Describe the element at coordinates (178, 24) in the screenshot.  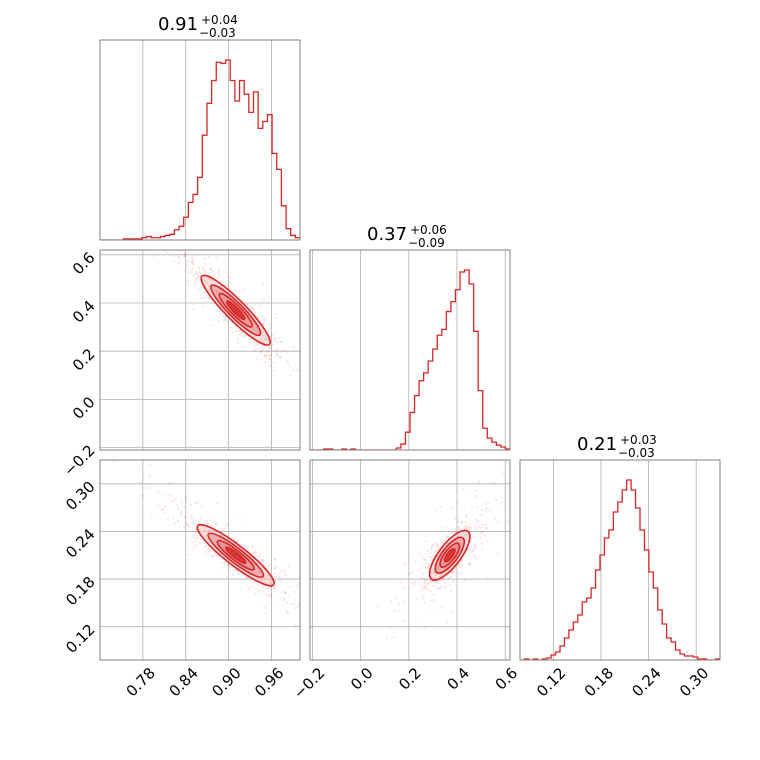
I see `title-median-0: 0.91` at that location.